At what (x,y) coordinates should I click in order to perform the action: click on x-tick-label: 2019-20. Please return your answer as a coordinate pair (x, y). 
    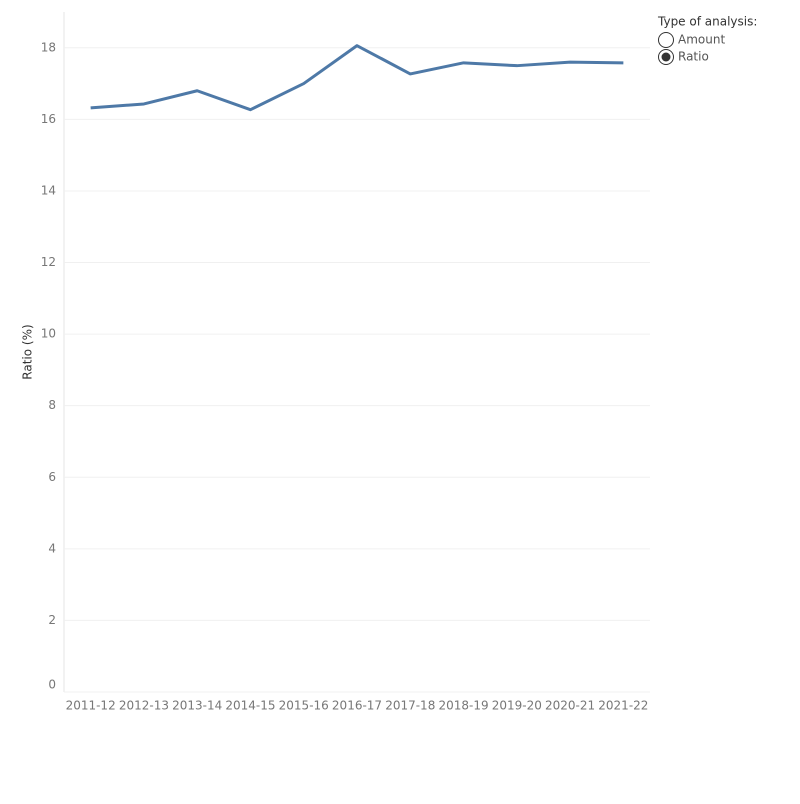
    Looking at the image, I should click on (517, 706).